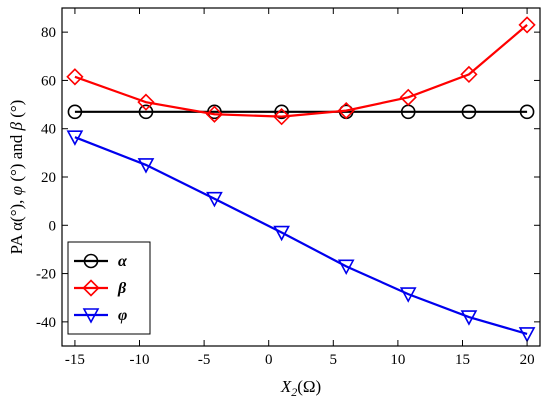 Image resolution: width=550 pixels, height=404 pixels. I want to click on y-axis-label: PA α(°), φ (°) and β (°), so click(16, 177).